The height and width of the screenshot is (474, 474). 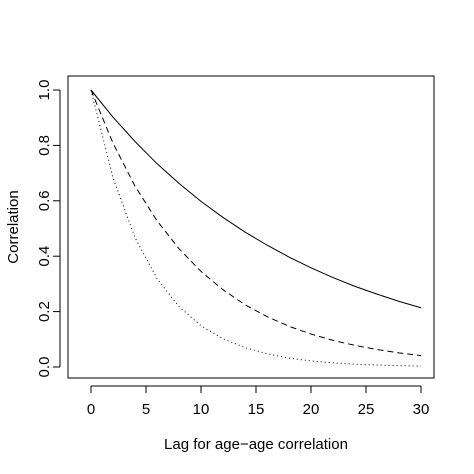 I want to click on y-tick-label: 0.6, so click(x=44, y=200).